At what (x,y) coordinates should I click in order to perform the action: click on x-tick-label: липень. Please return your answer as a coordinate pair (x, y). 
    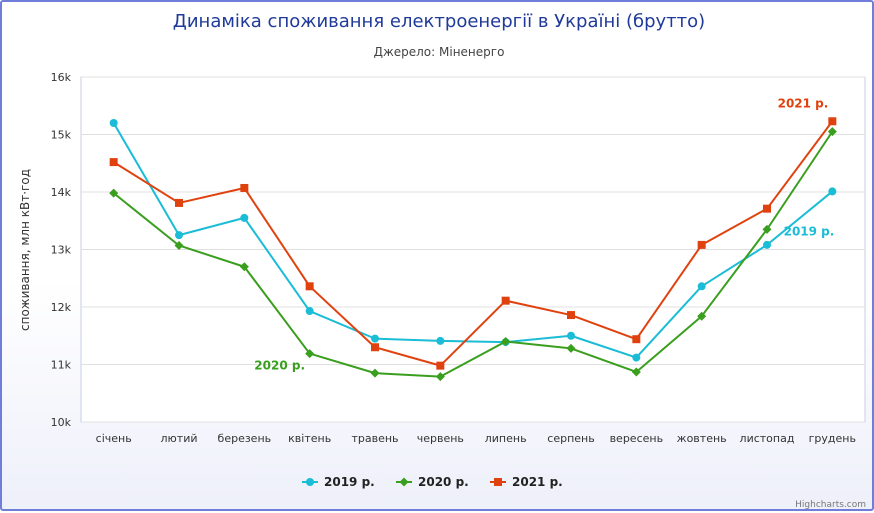
    Looking at the image, I should click on (506, 438).